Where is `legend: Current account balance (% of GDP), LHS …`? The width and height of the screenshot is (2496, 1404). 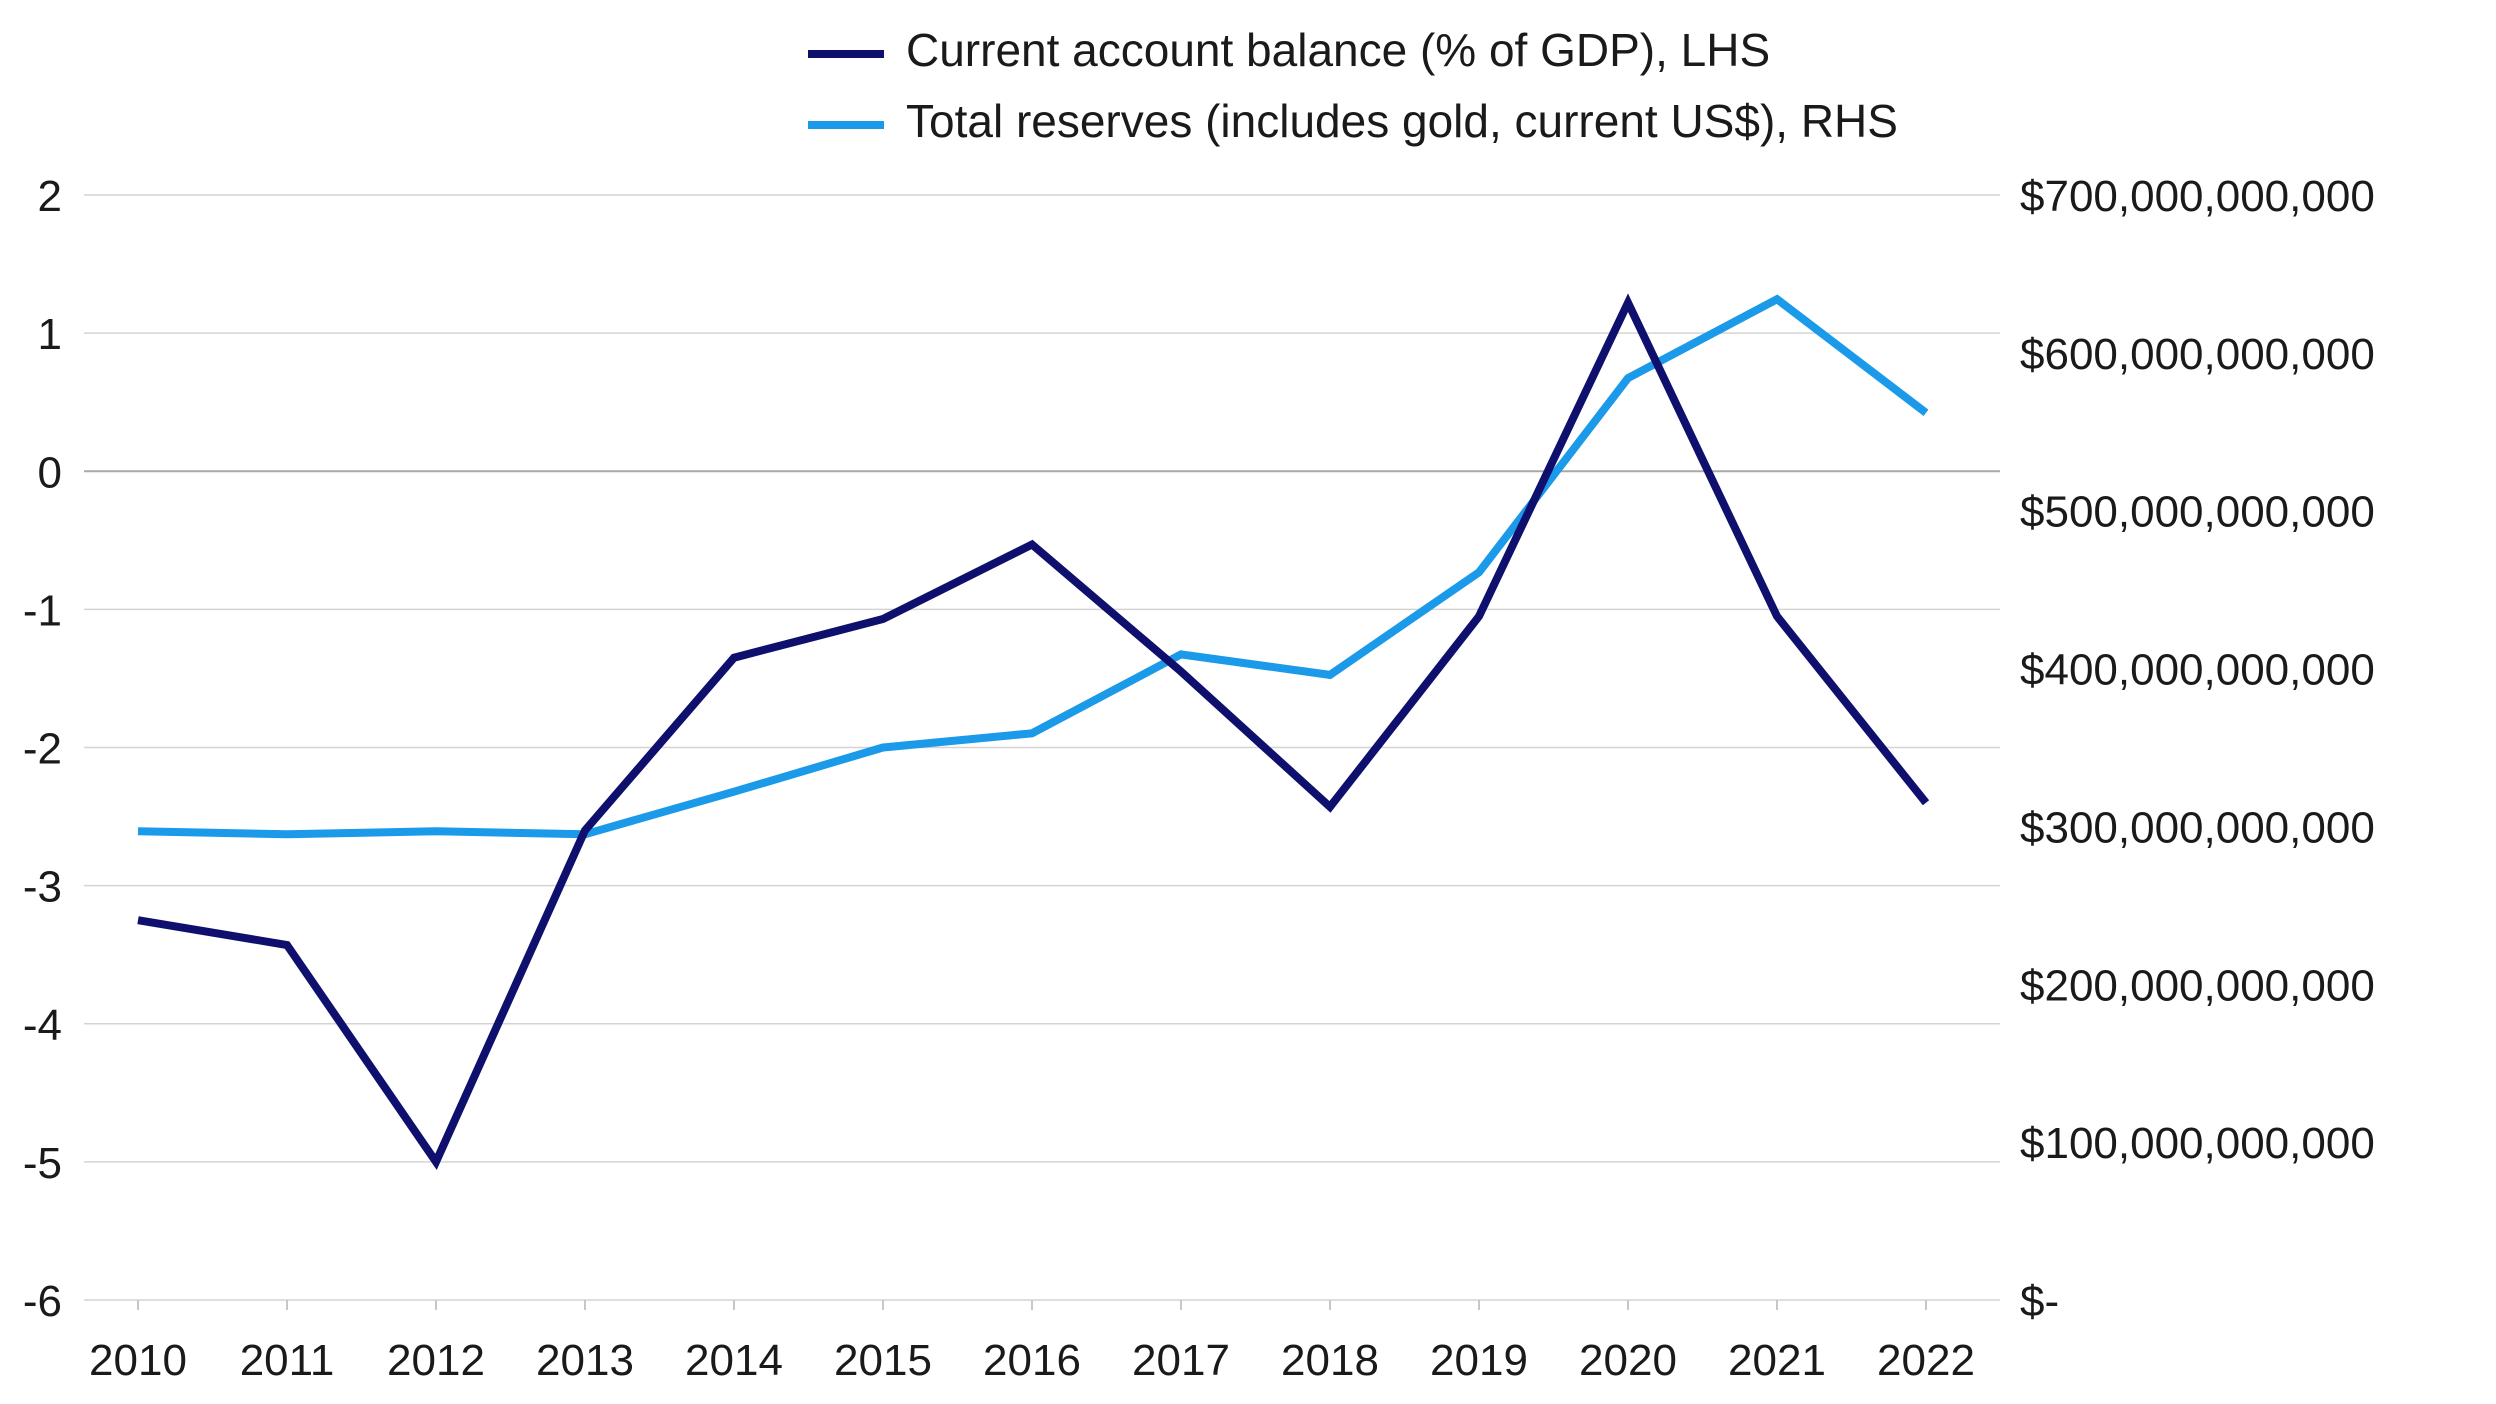
legend: Current account balance (% of GDP), LHS … is located at coordinates (1353, 85).